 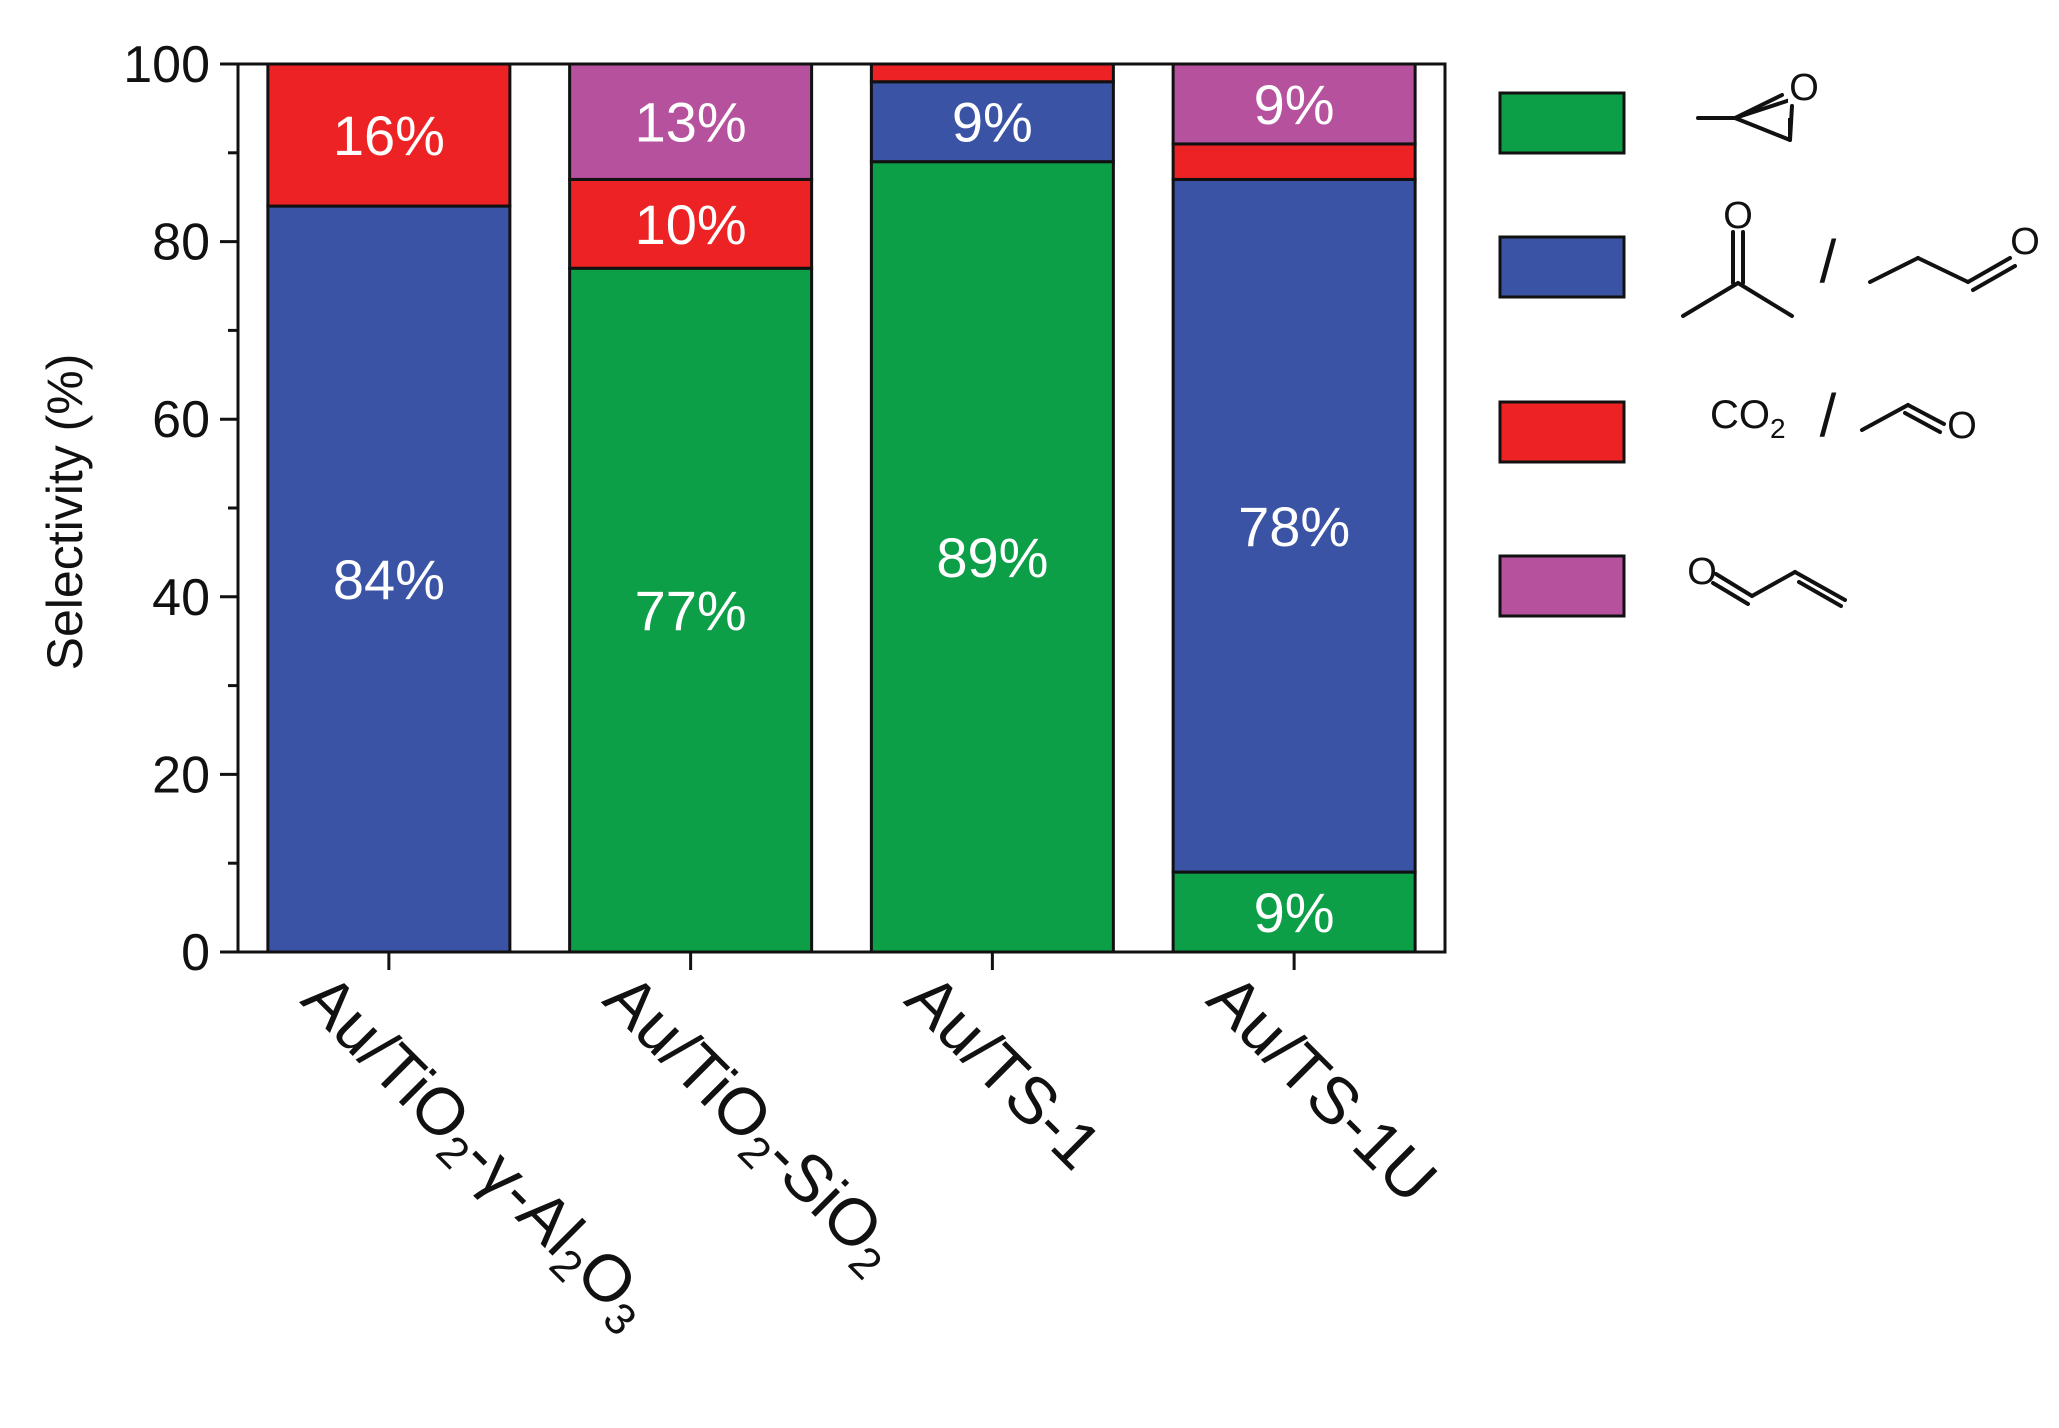 What do you see at coordinates (1778, 428) in the screenshot?
I see `co2-subscript: 2` at bounding box center [1778, 428].